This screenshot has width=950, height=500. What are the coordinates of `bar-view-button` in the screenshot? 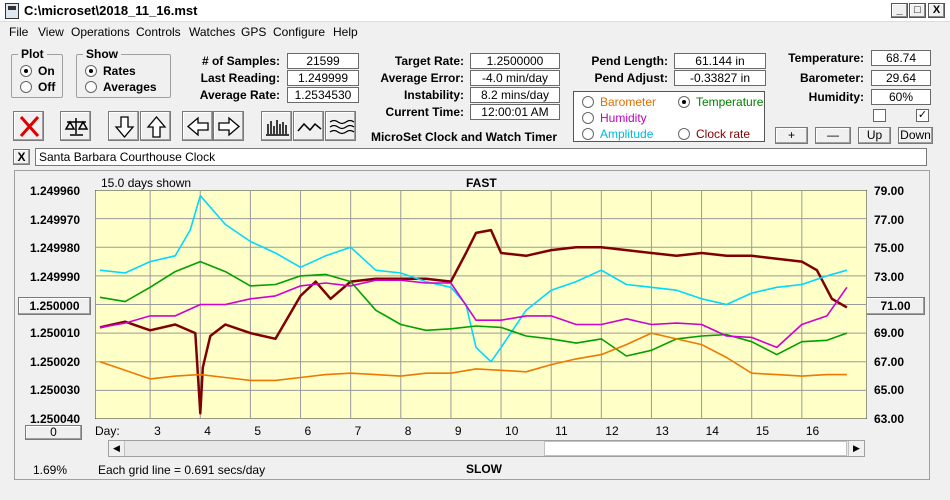 It's located at (276, 126).